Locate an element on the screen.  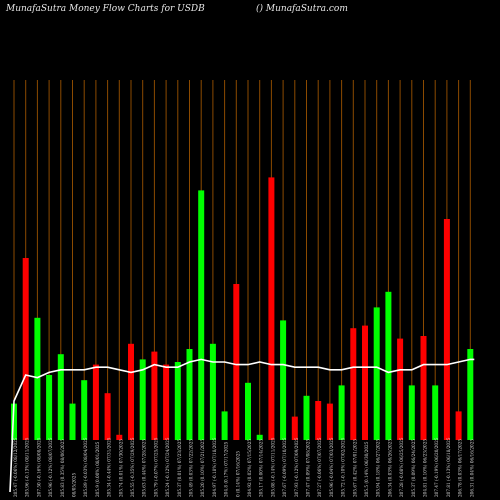
x-tick-label: 205.5 (0.14%) 06/30/2025 is located at coordinates (366, 469).